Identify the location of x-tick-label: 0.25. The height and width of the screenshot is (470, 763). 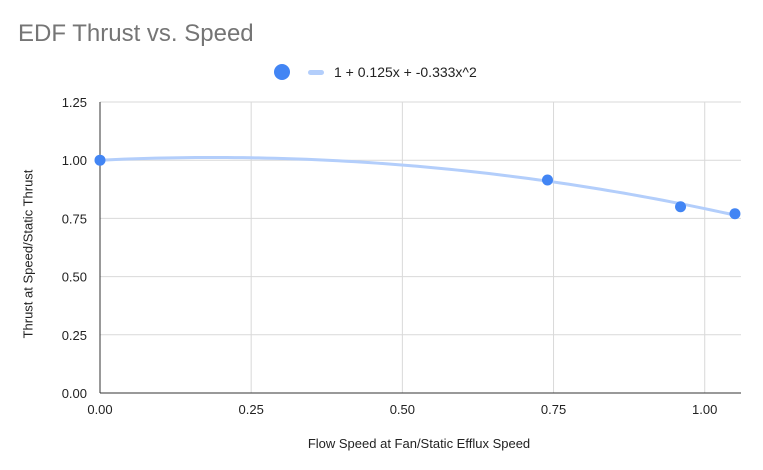
(251, 409).